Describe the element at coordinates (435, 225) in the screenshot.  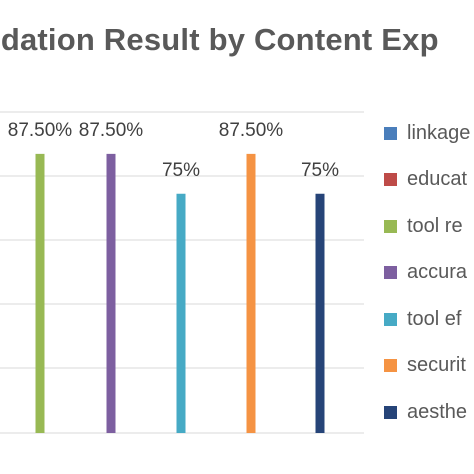
I see `legend-label: tool re` at that location.